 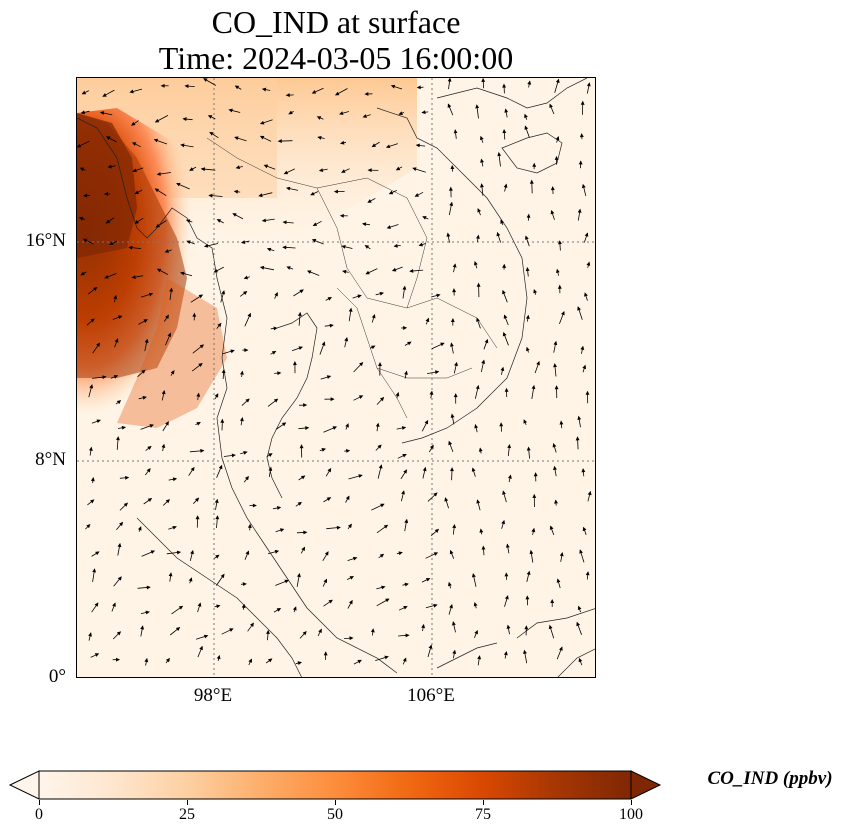 I want to click on lat-label-8n: 8°N, so click(x=50, y=459).